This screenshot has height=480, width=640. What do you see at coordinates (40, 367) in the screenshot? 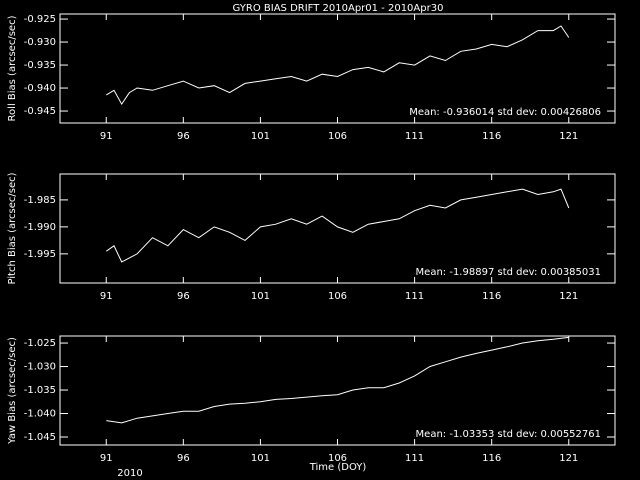
I see `y-tick-label: -1.030` at bounding box center [40, 367].